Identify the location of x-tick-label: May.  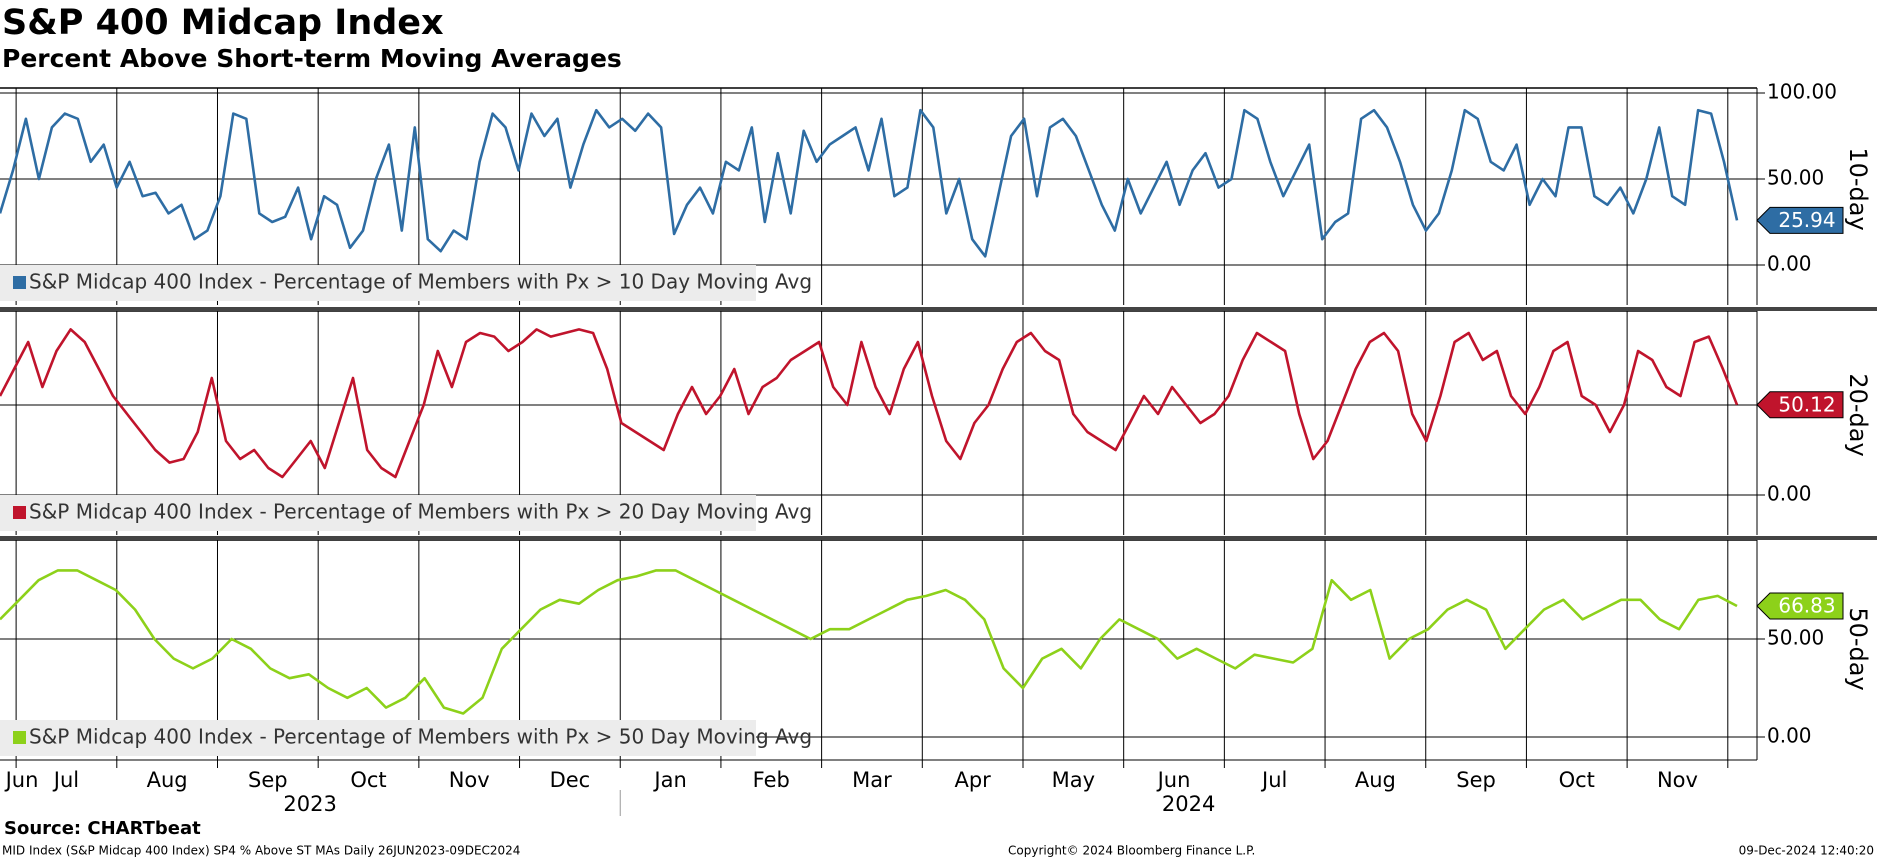
(1073, 780).